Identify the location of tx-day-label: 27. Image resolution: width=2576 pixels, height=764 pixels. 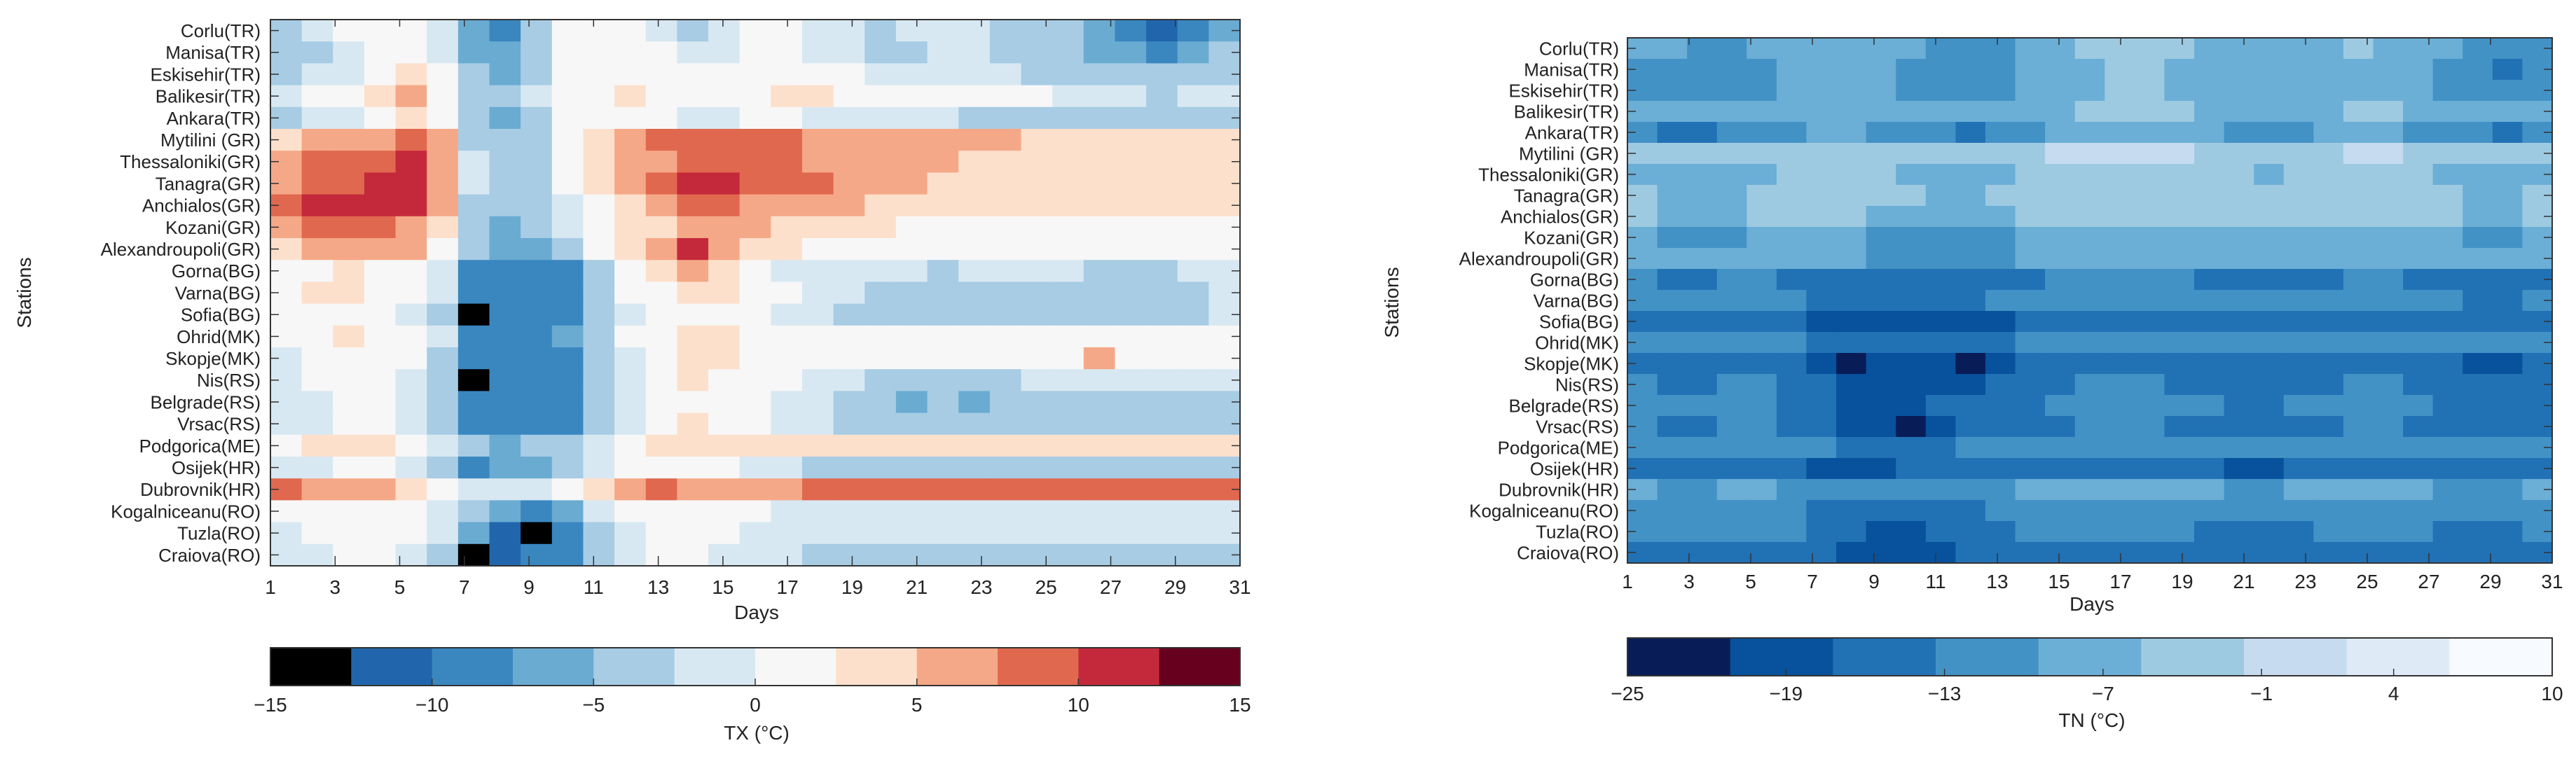
(1111, 587).